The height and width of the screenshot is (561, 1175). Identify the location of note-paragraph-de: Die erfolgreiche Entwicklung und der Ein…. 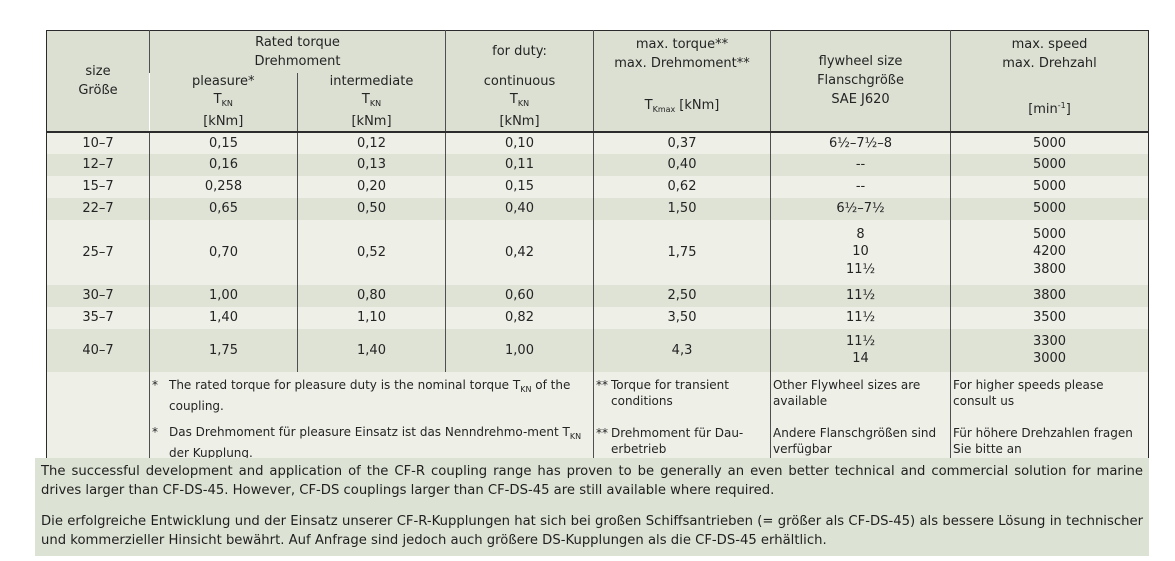
(592, 531).